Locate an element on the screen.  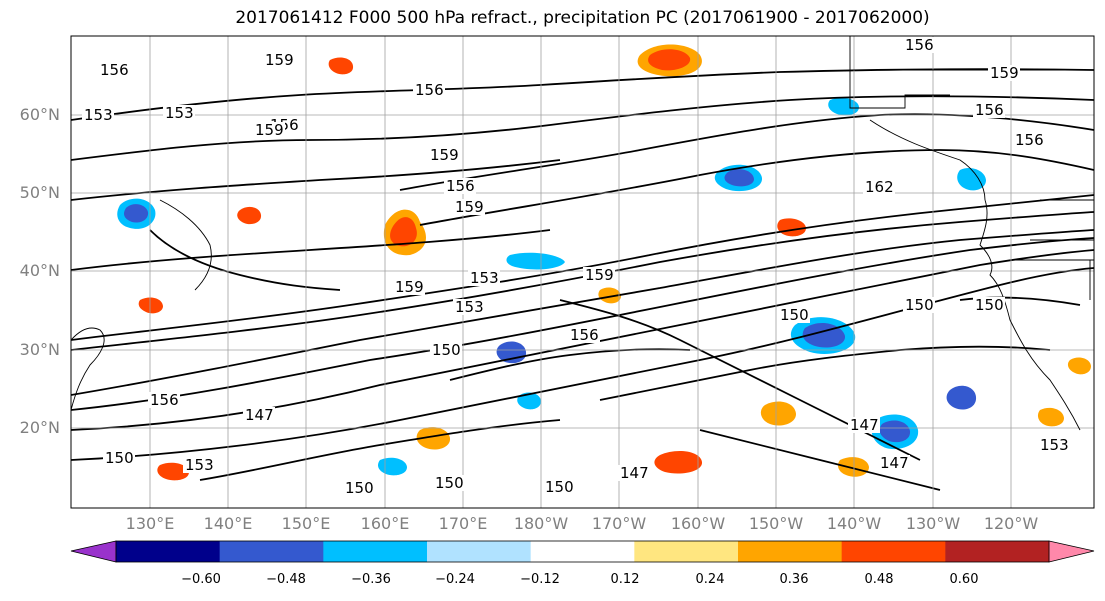
lon-label-150w: 150°W is located at coordinates (776, 523).